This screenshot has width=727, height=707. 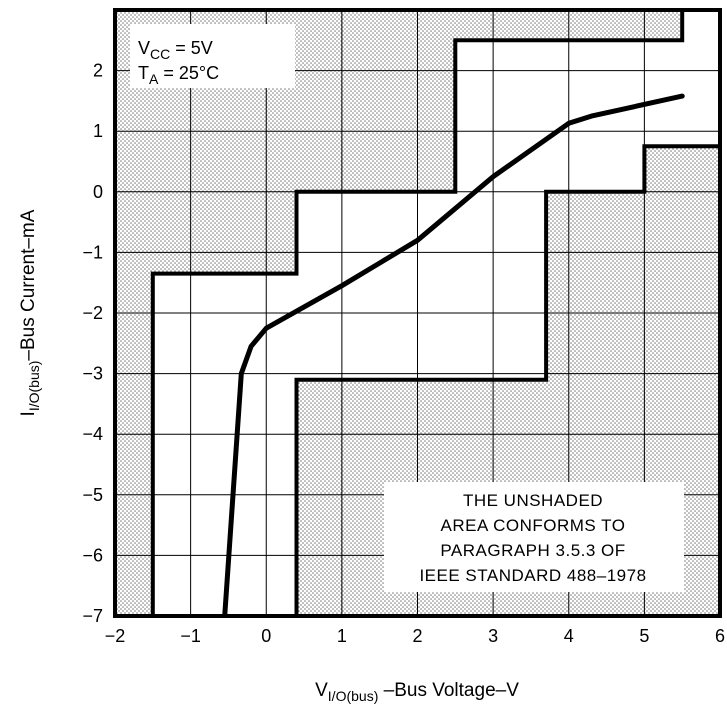 I want to click on y-tick-label: 2, so click(x=98, y=71).